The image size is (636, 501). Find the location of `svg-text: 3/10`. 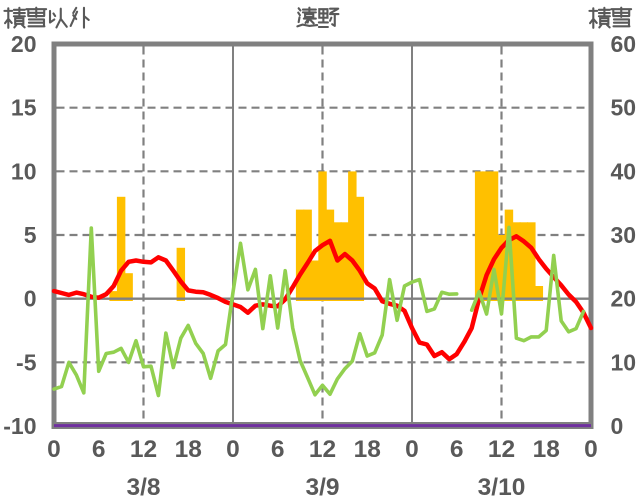

svg-text: 3/10 is located at coordinates (502, 487).